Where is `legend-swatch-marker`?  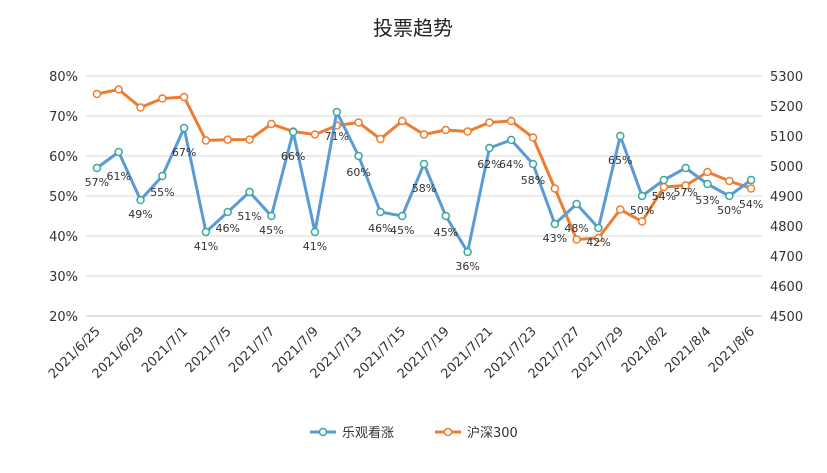
legend-swatch-marker is located at coordinates (448, 432).